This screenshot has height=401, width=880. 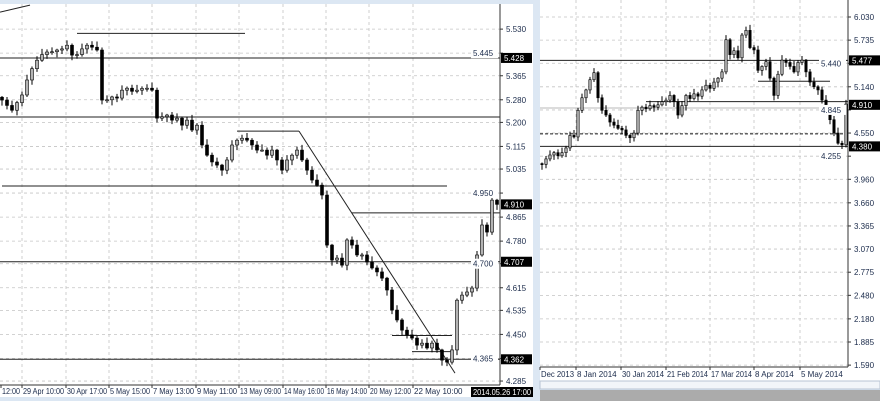 What do you see at coordinates (687, 374) in the screenshot?
I see `time-tick-label: 21 Feb 2014` at bounding box center [687, 374].